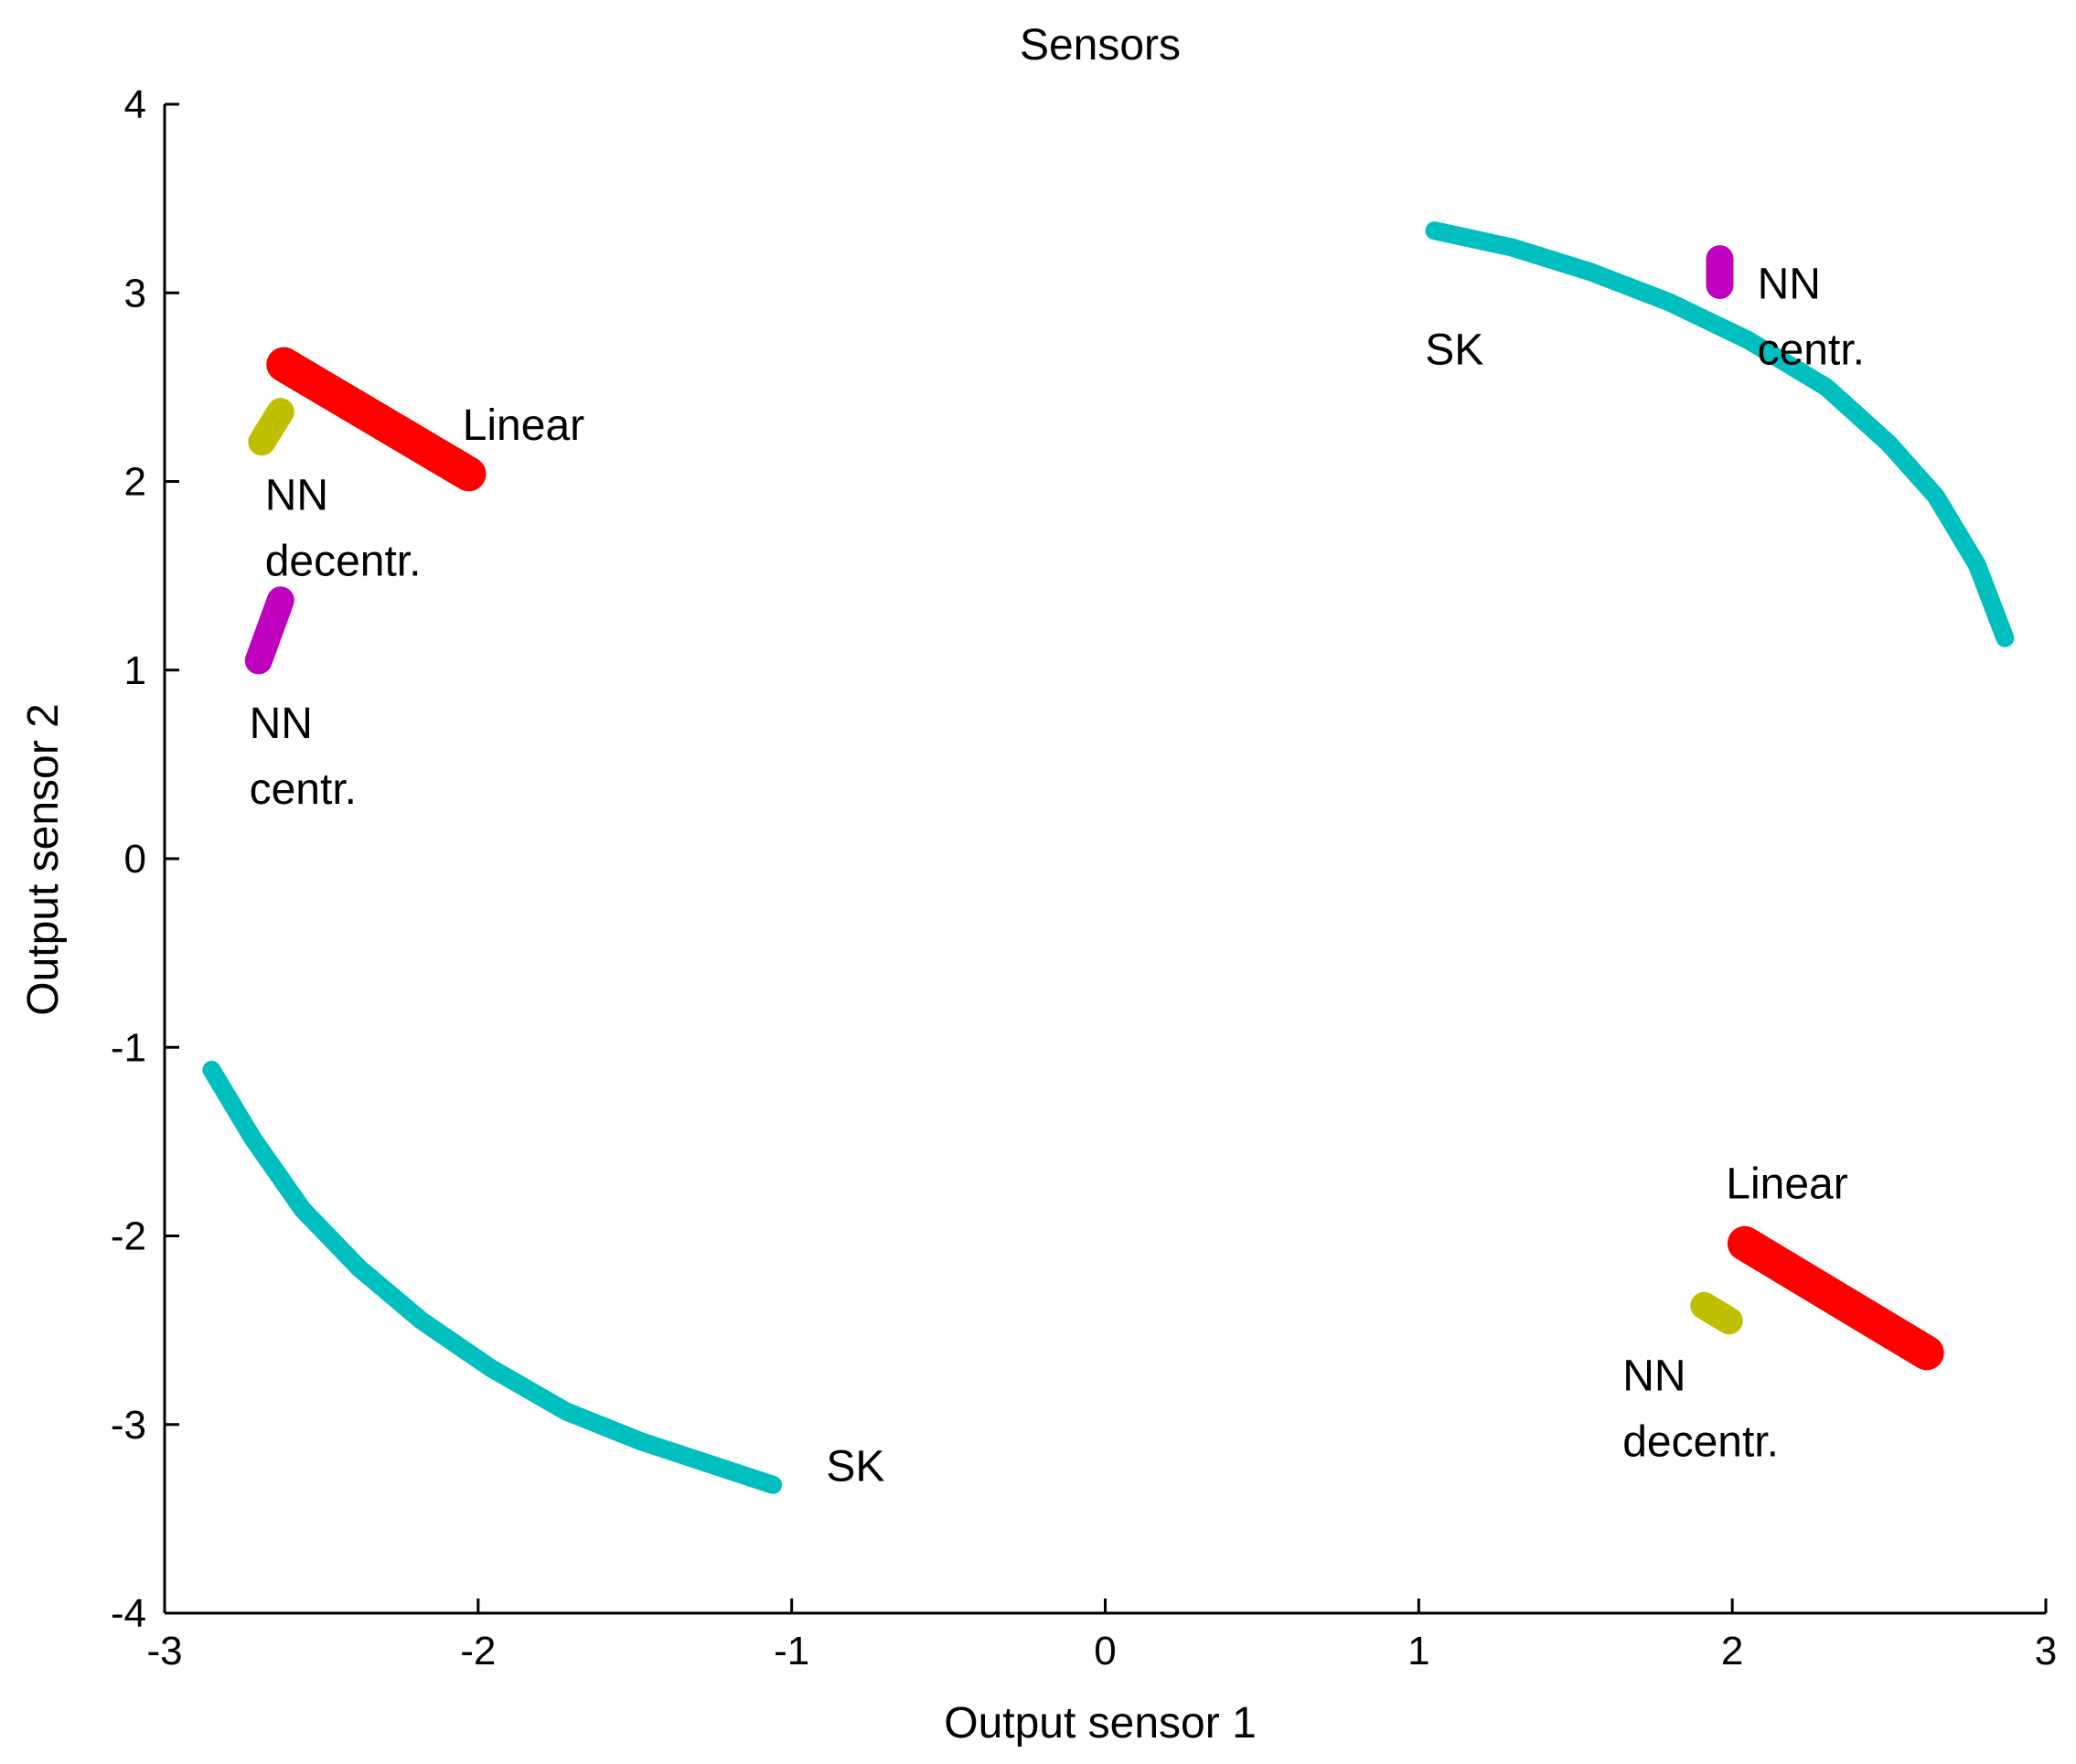 The width and height of the screenshot is (2076, 1764). What do you see at coordinates (1732, 1651) in the screenshot?
I see `x-tick-label: 2` at bounding box center [1732, 1651].